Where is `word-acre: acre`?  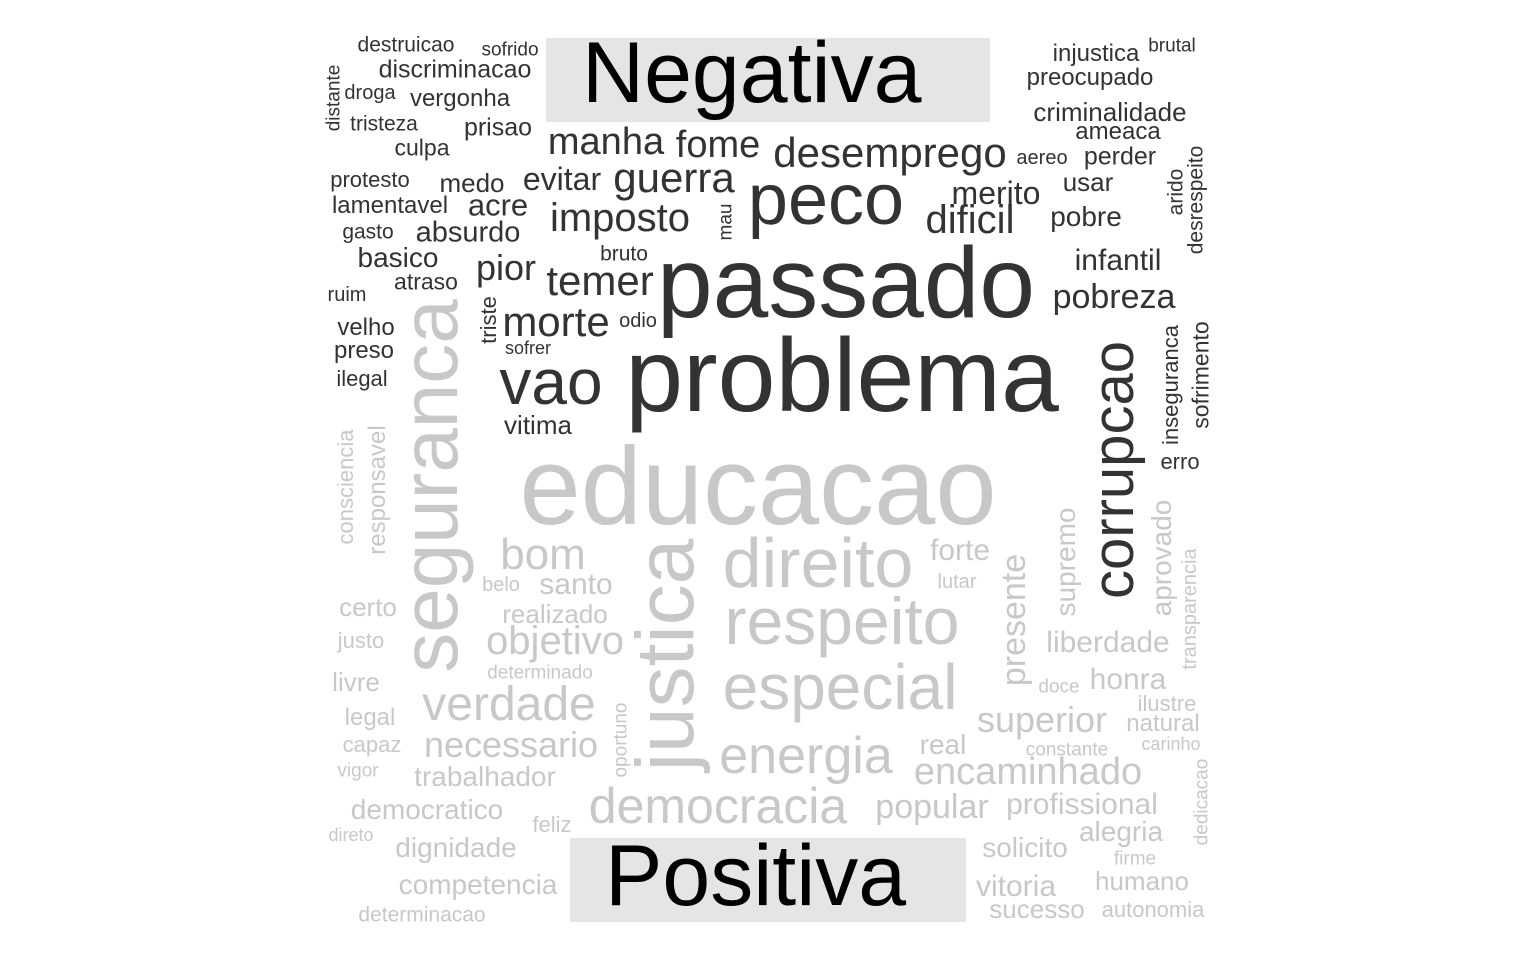 word-acre: acre is located at coordinates (498, 205).